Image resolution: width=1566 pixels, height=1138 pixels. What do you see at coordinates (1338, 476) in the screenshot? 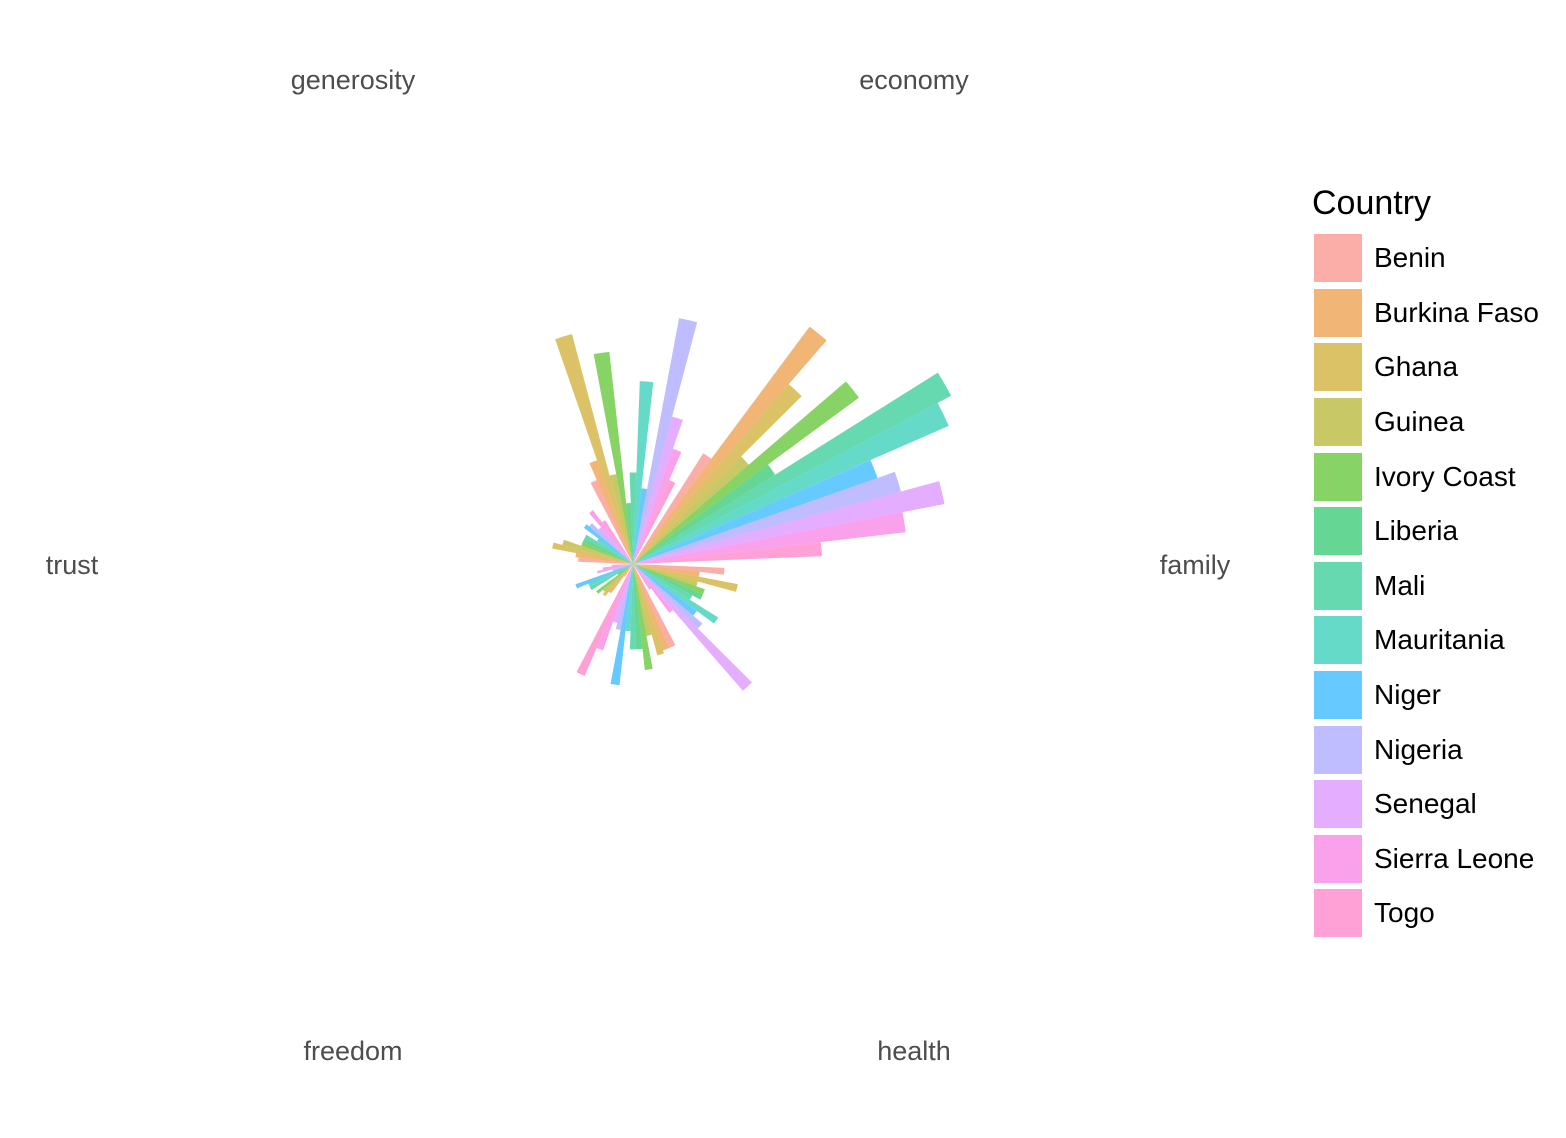
I see `legend-key-ivory-coast` at bounding box center [1338, 476].